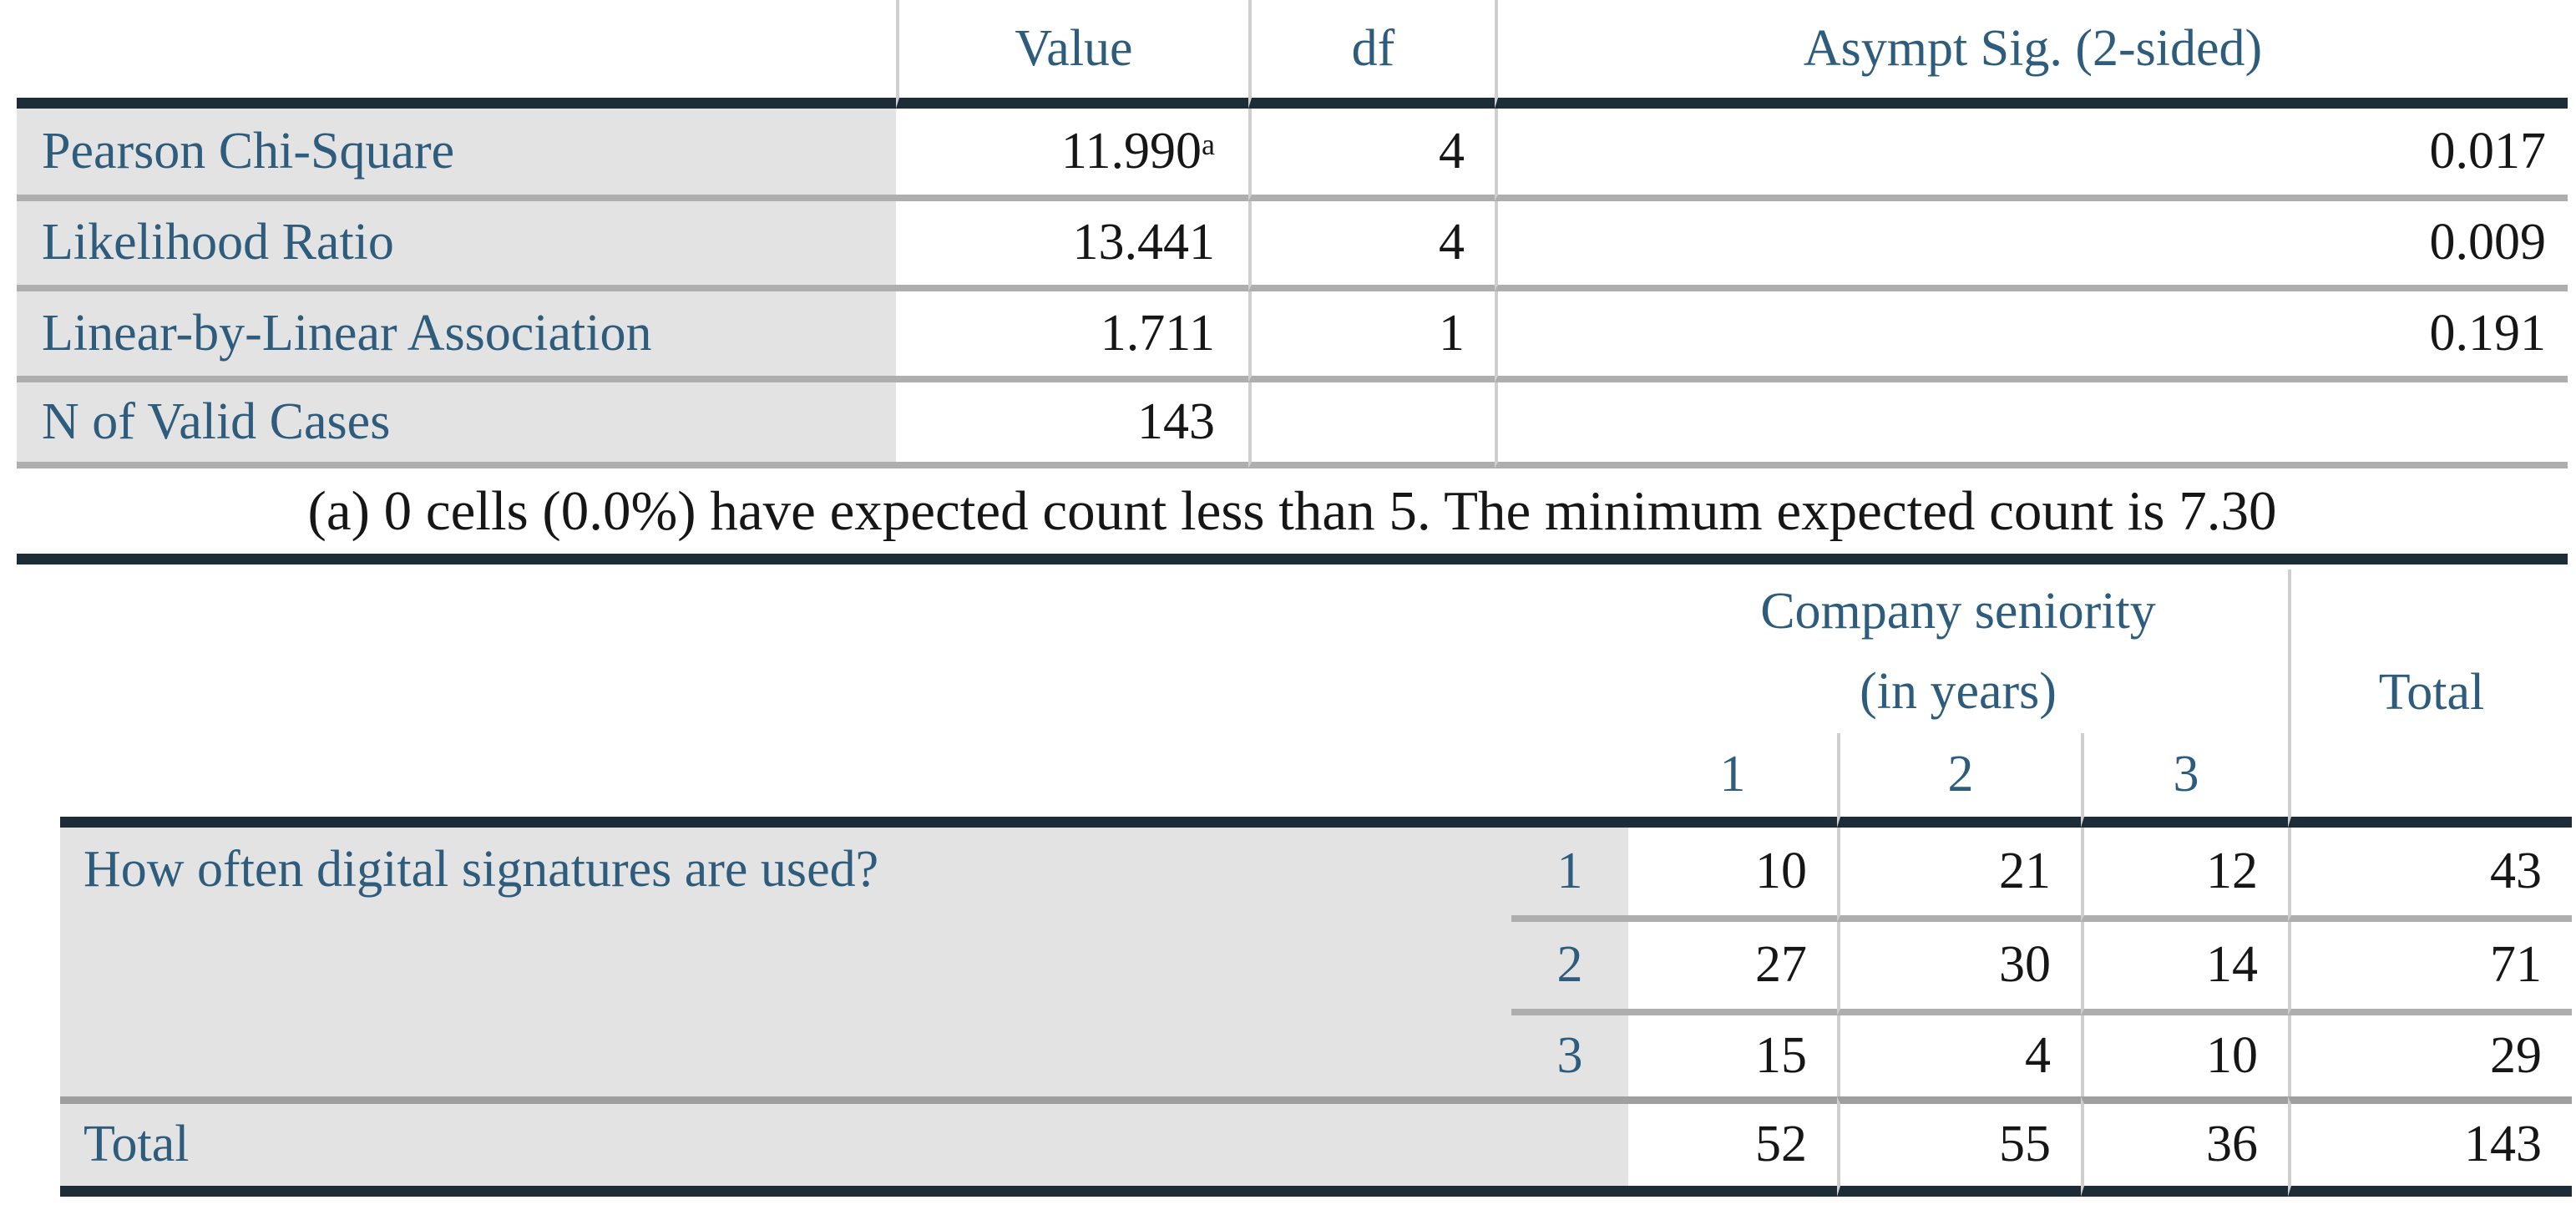  I want to click on row-total-cell: 71, so click(2430, 968).